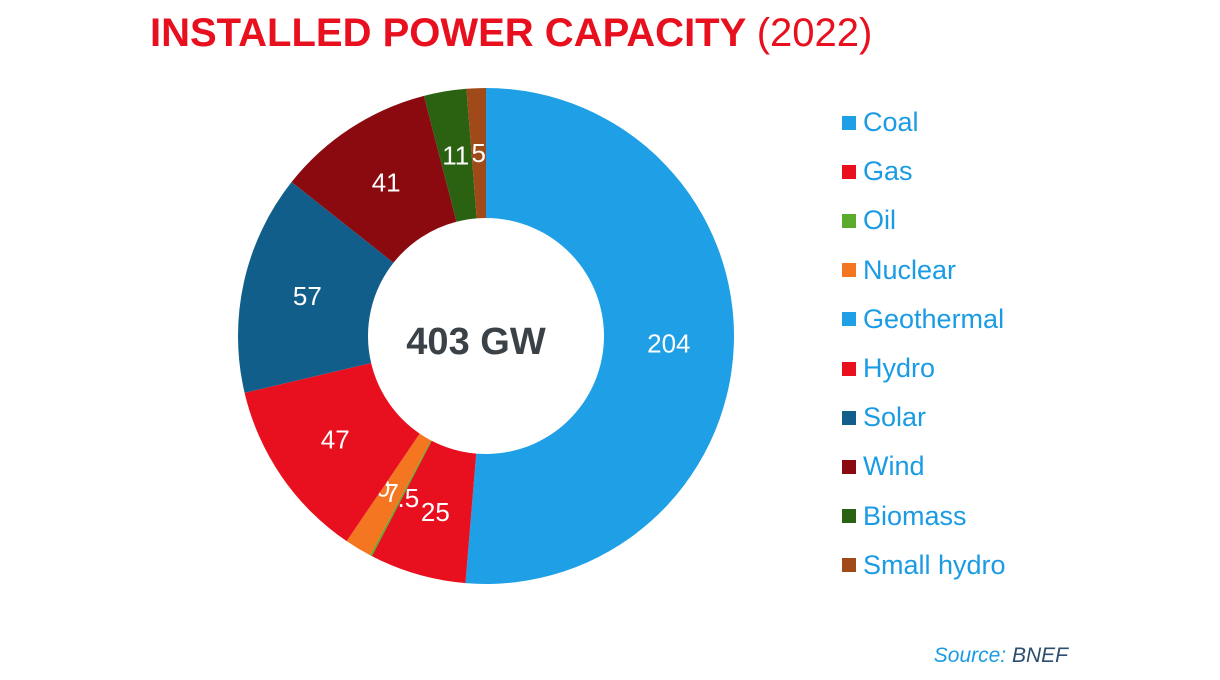 The image size is (1220, 680). I want to click on legend-item-wind: Wind, so click(924, 466).